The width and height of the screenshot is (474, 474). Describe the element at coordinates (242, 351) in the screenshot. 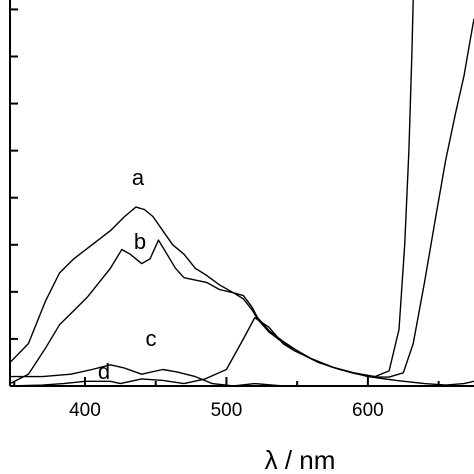

I see `curve-d` at that location.